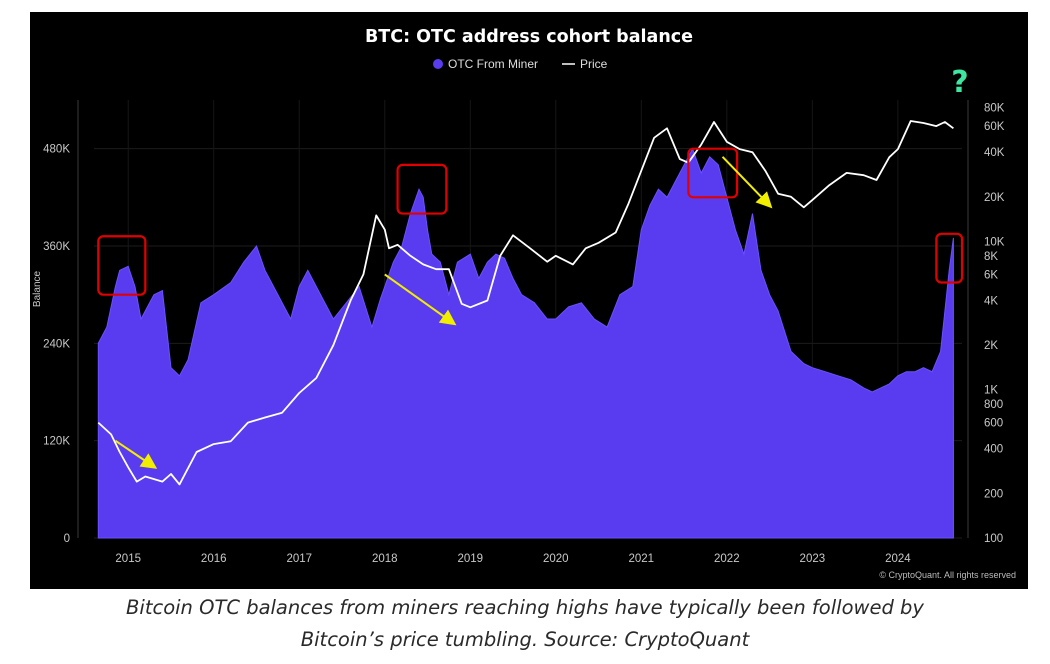 The image size is (1050, 664). What do you see at coordinates (947, 575) in the screenshot?
I see `source-credit: © CryptoQuant. All rights reserved` at bounding box center [947, 575].